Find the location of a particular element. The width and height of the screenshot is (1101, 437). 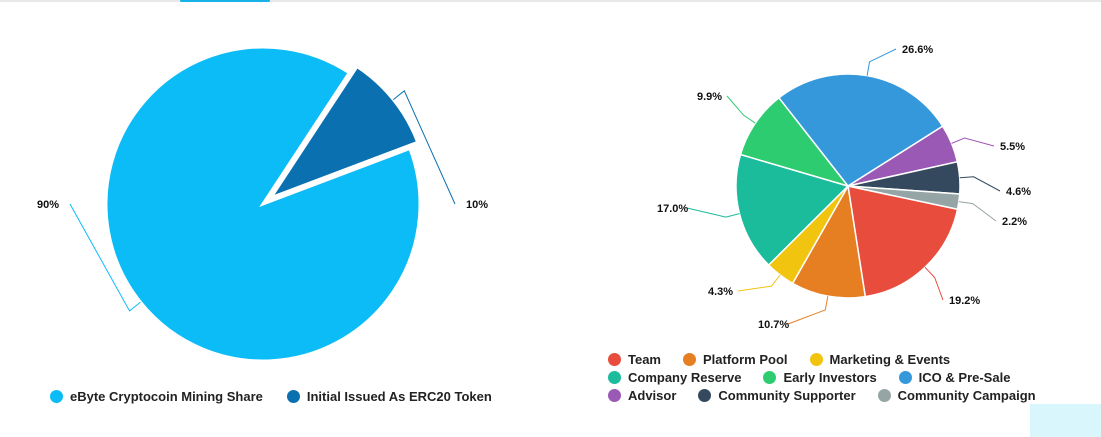

leader-line-marketing-and-events is located at coordinates (759, 283).